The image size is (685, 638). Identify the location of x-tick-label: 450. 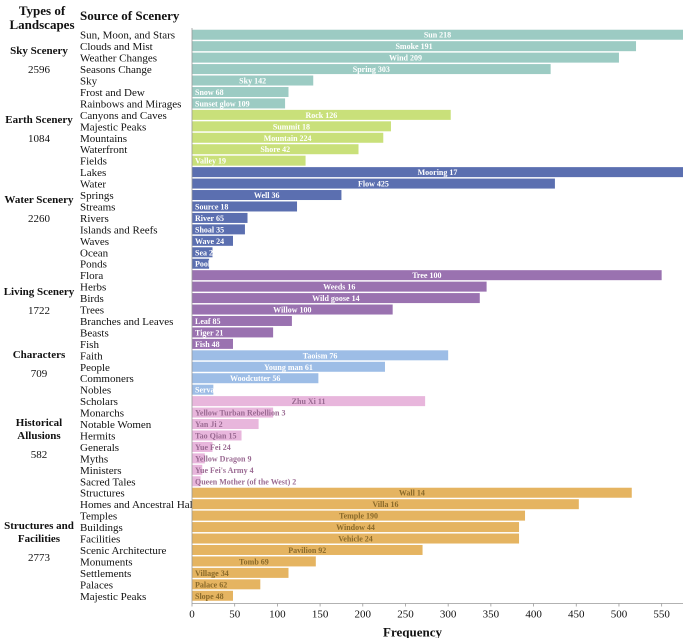
(576, 615).